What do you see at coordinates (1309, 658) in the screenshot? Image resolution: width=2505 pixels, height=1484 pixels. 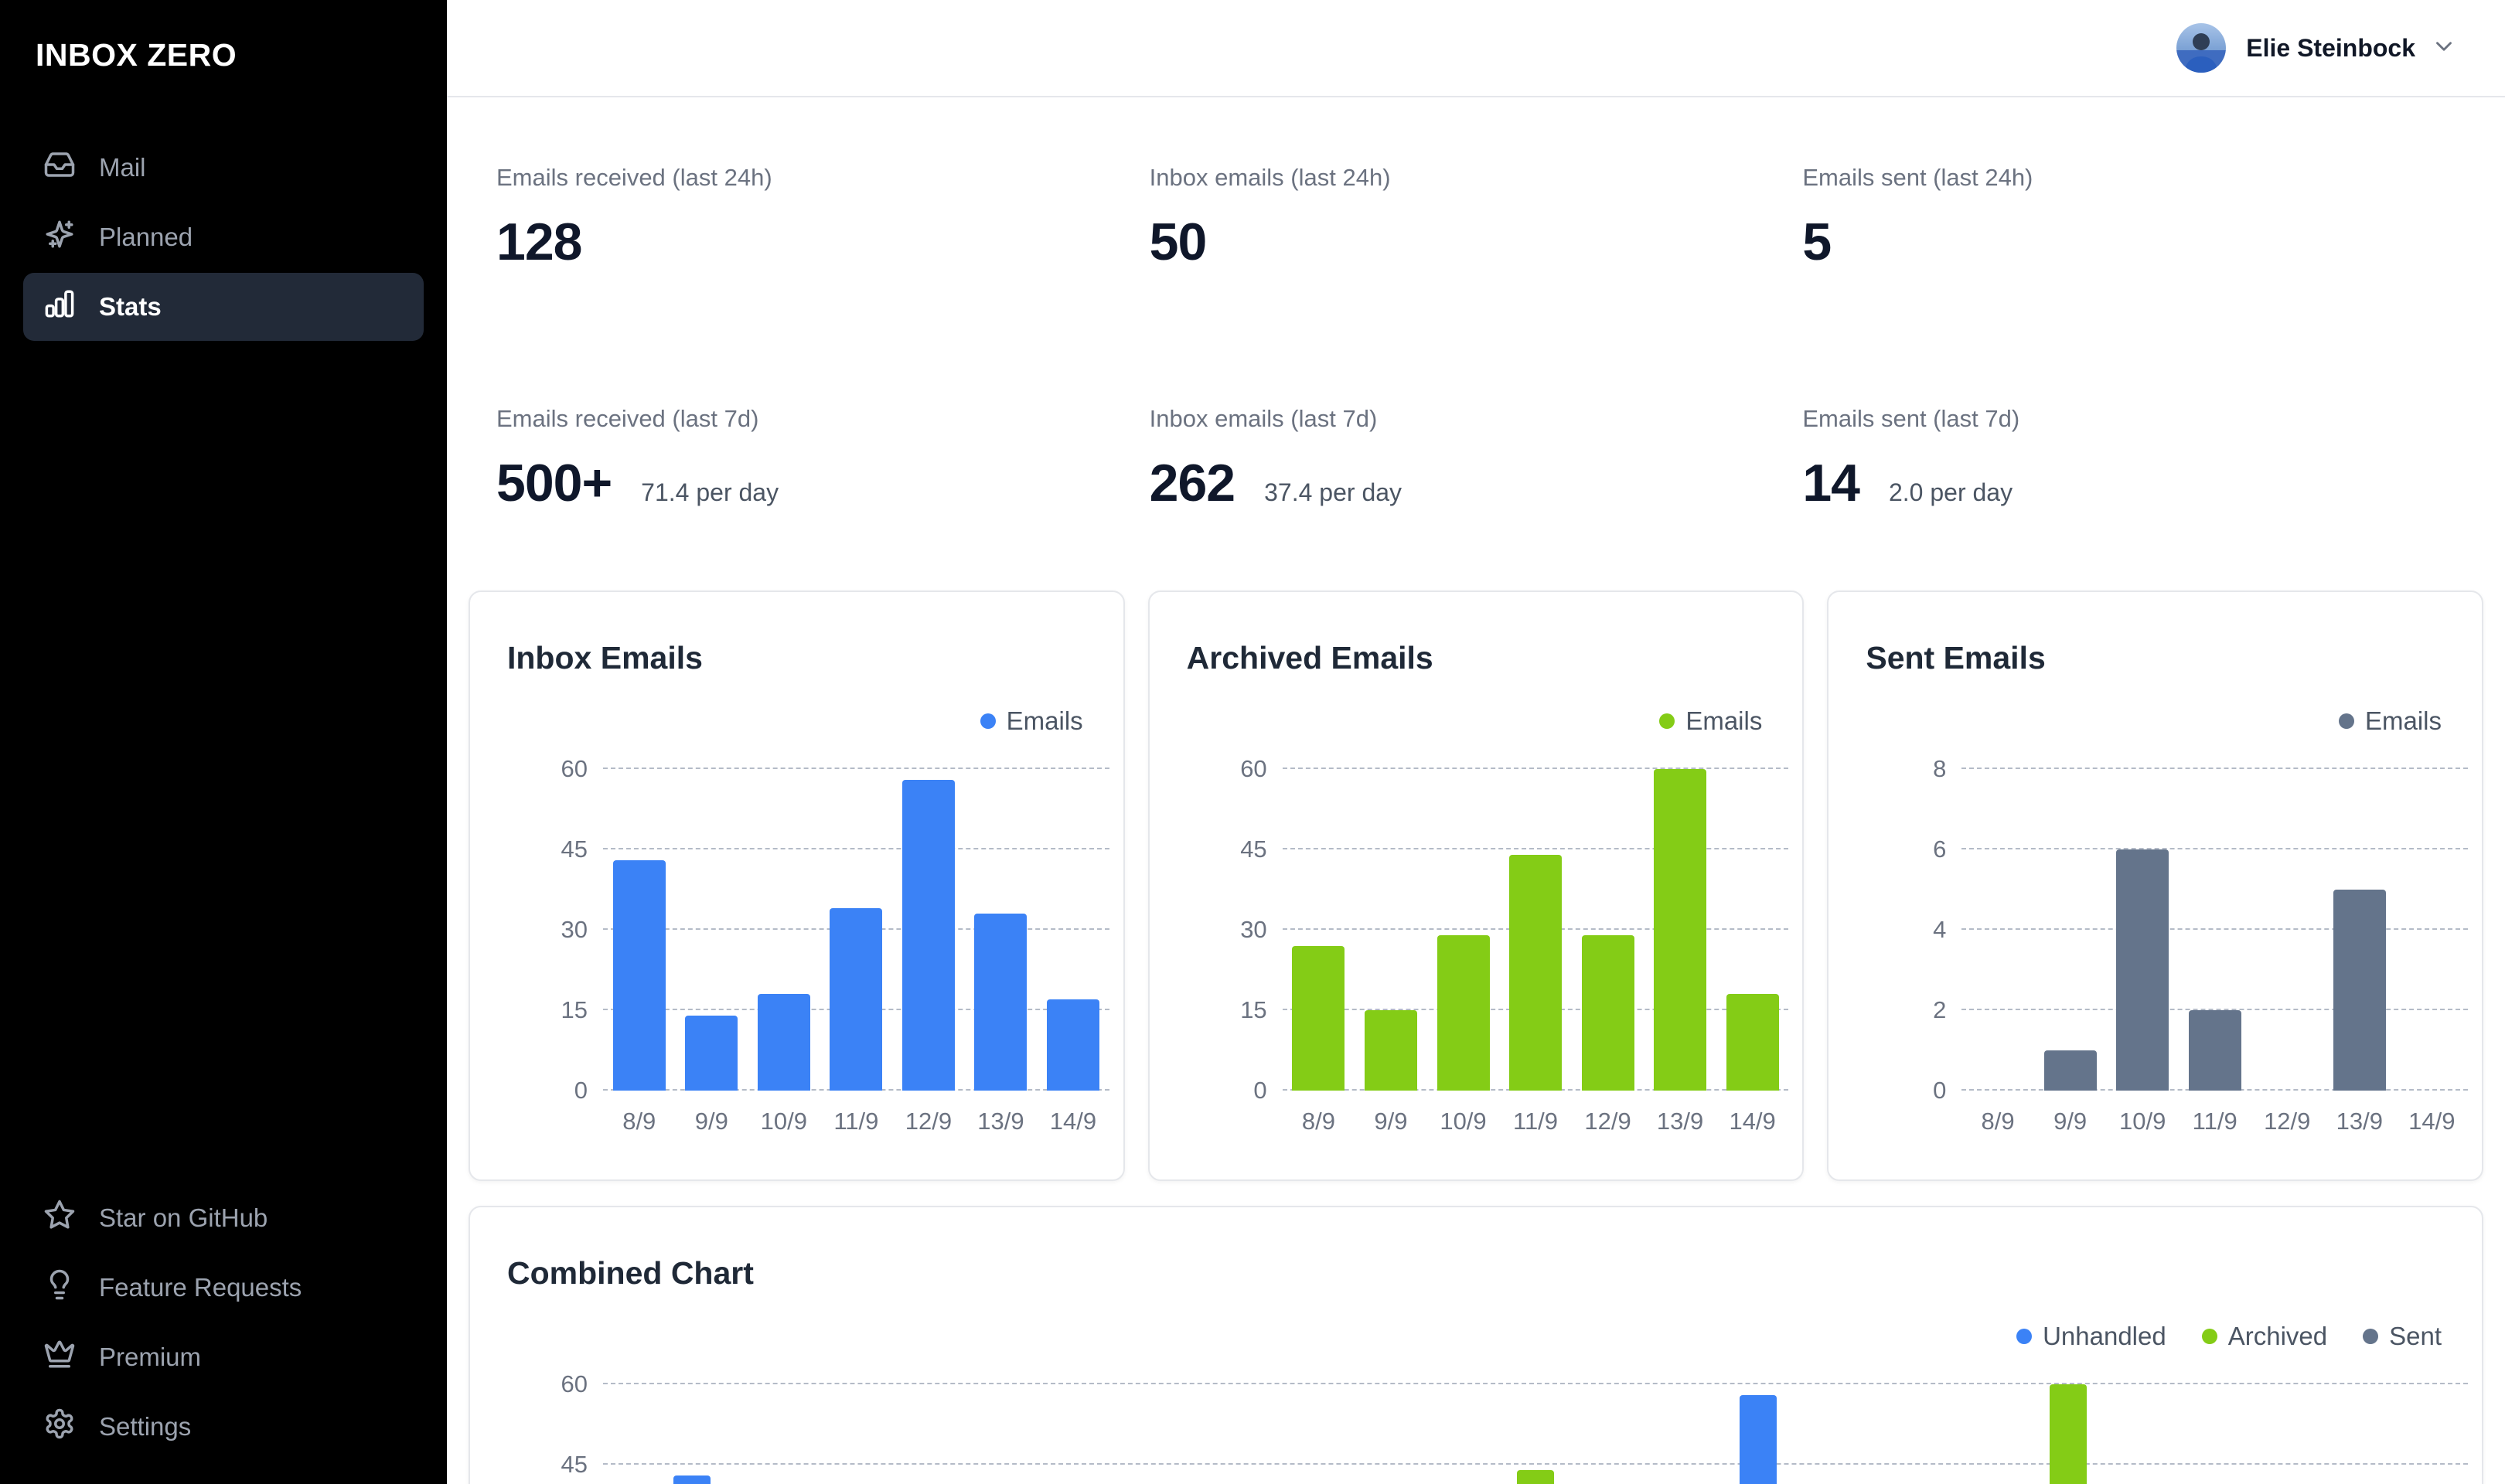 I see `chart-title: Archived Emails` at bounding box center [1309, 658].